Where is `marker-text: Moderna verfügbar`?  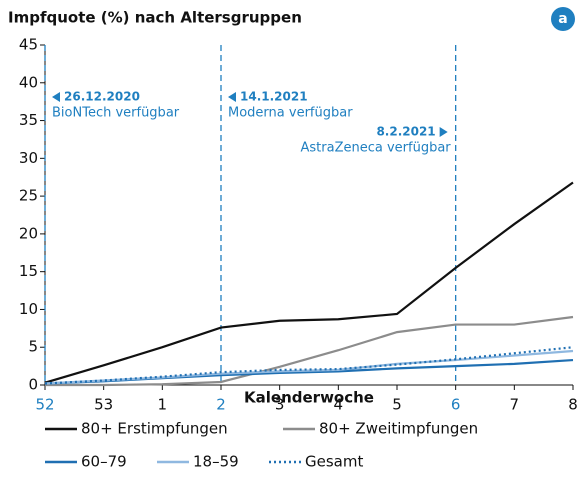
marker-text: Moderna verfügbar is located at coordinates (290, 113).